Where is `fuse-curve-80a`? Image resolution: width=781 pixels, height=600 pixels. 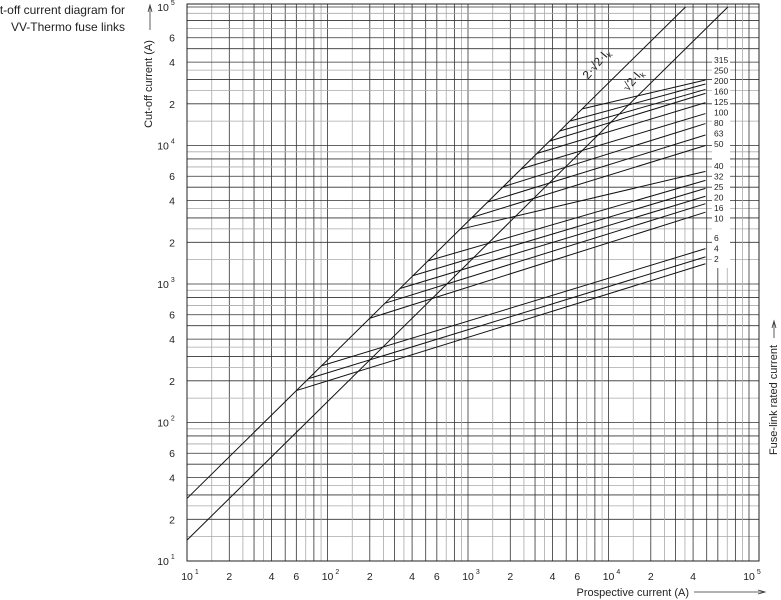
fuse-curve-80a is located at coordinates (604, 155).